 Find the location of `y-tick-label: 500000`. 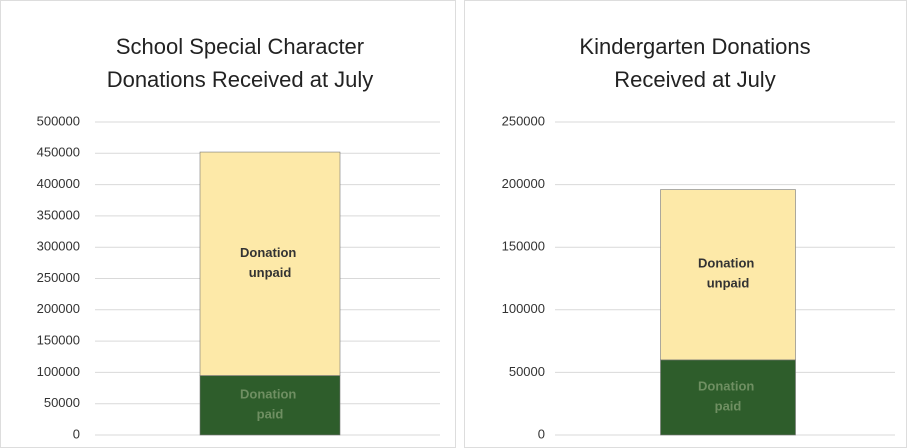

y-tick-label: 500000 is located at coordinates (58, 120).